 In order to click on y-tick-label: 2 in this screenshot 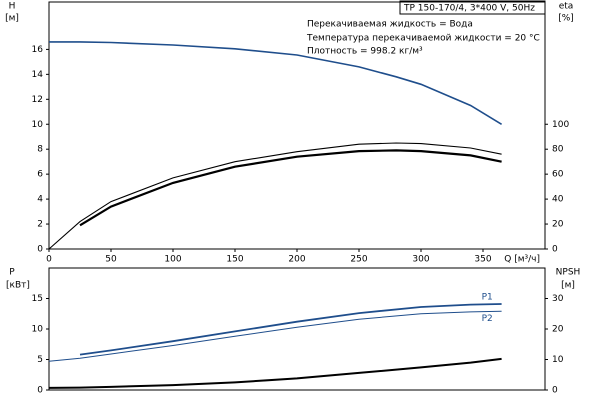, I will do `click(40, 225)`.